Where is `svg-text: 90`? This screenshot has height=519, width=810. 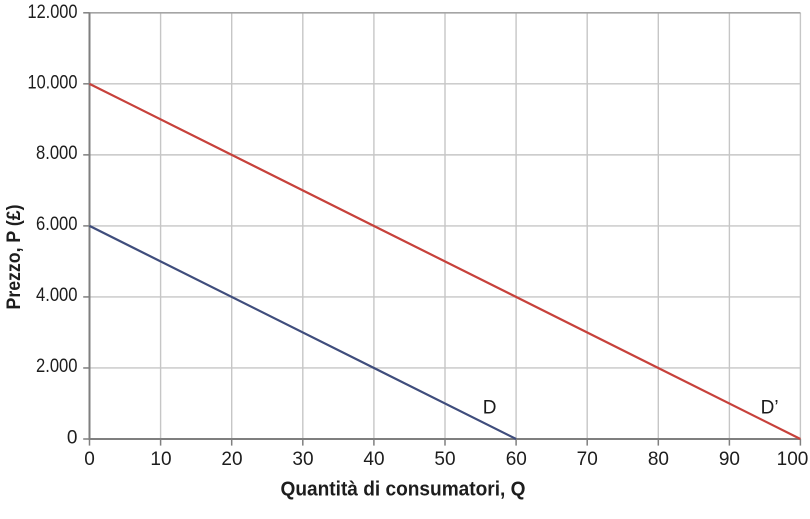
svg-text: 90 is located at coordinates (729, 459).